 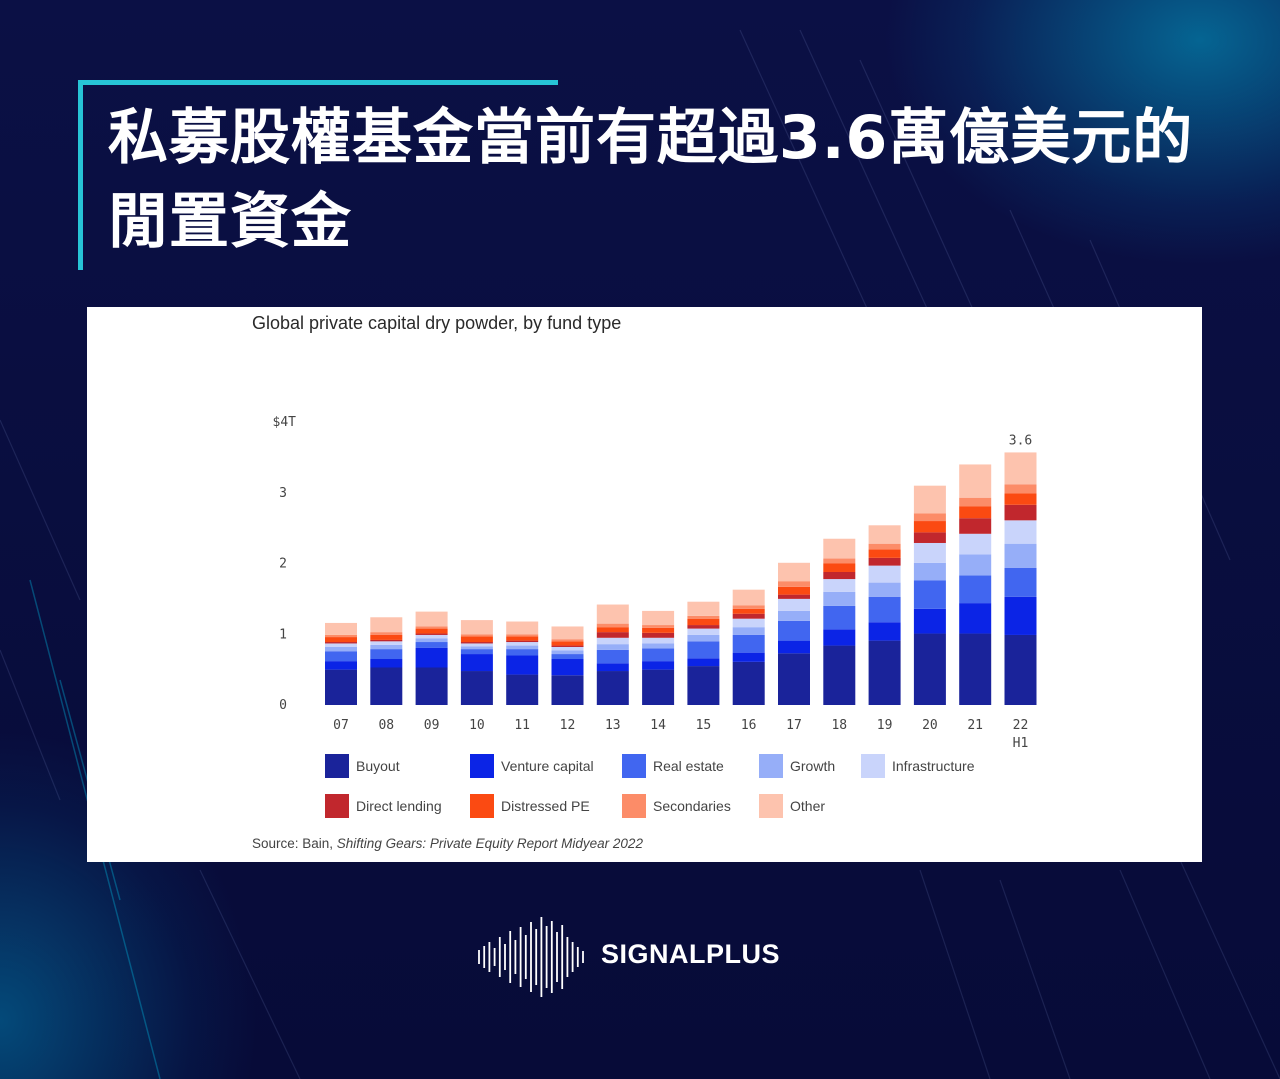 I want to click on legend-label: Direct lending, so click(x=399, y=806).